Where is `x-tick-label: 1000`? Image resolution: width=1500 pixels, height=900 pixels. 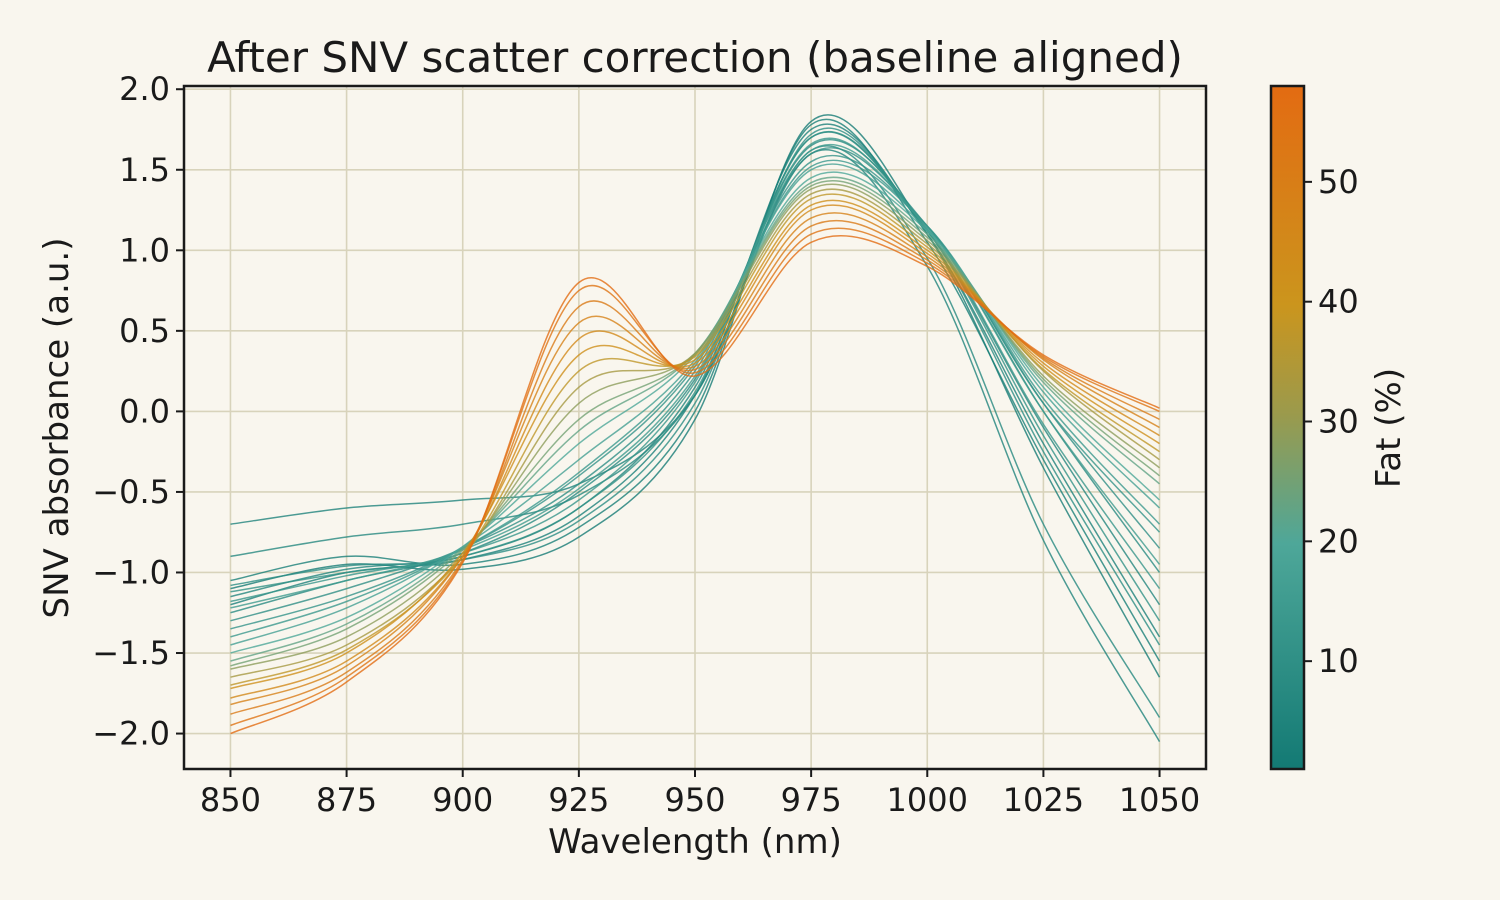 x-tick-label: 1000 is located at coordinates (927, 800).